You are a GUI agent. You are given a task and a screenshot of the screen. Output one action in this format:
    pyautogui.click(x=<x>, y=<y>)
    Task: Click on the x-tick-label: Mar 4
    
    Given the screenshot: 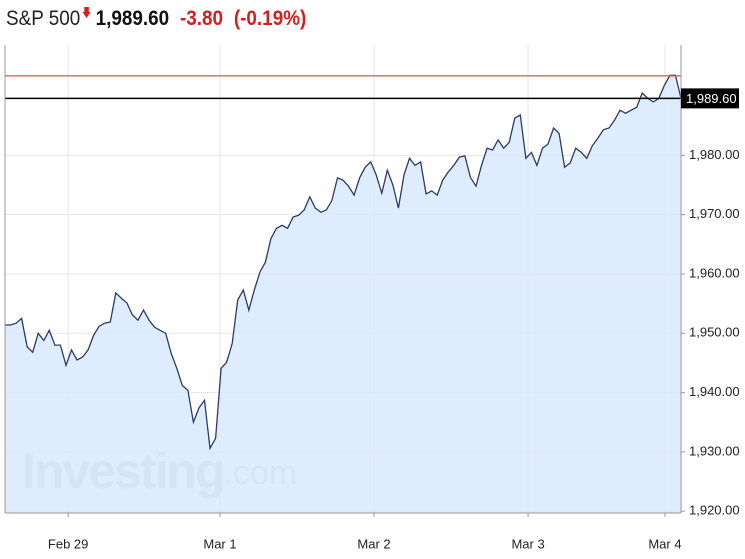 What is the action you would take?
    pyautogui.click(x=664, y=543)
    